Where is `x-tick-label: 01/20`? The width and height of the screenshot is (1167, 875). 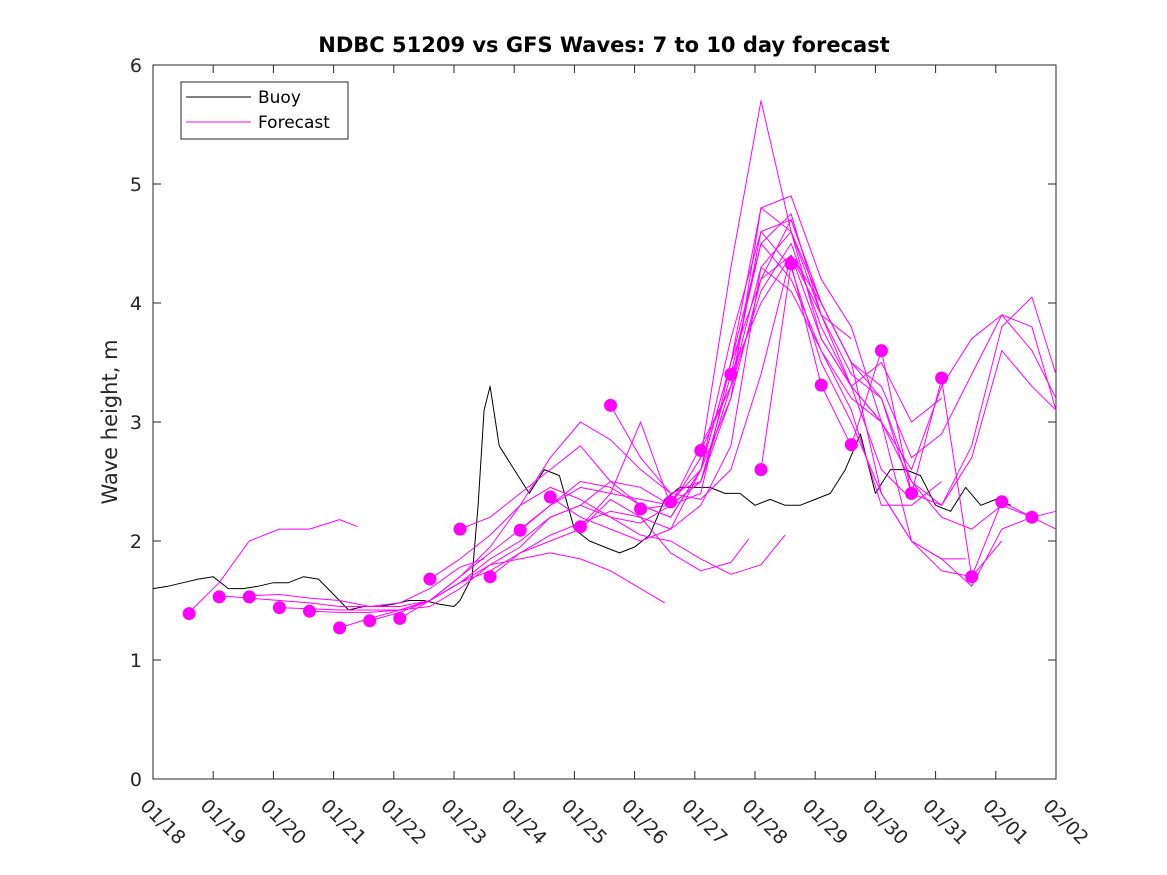 x-tick-label: 01/20 is located at coordinates (283, 822).